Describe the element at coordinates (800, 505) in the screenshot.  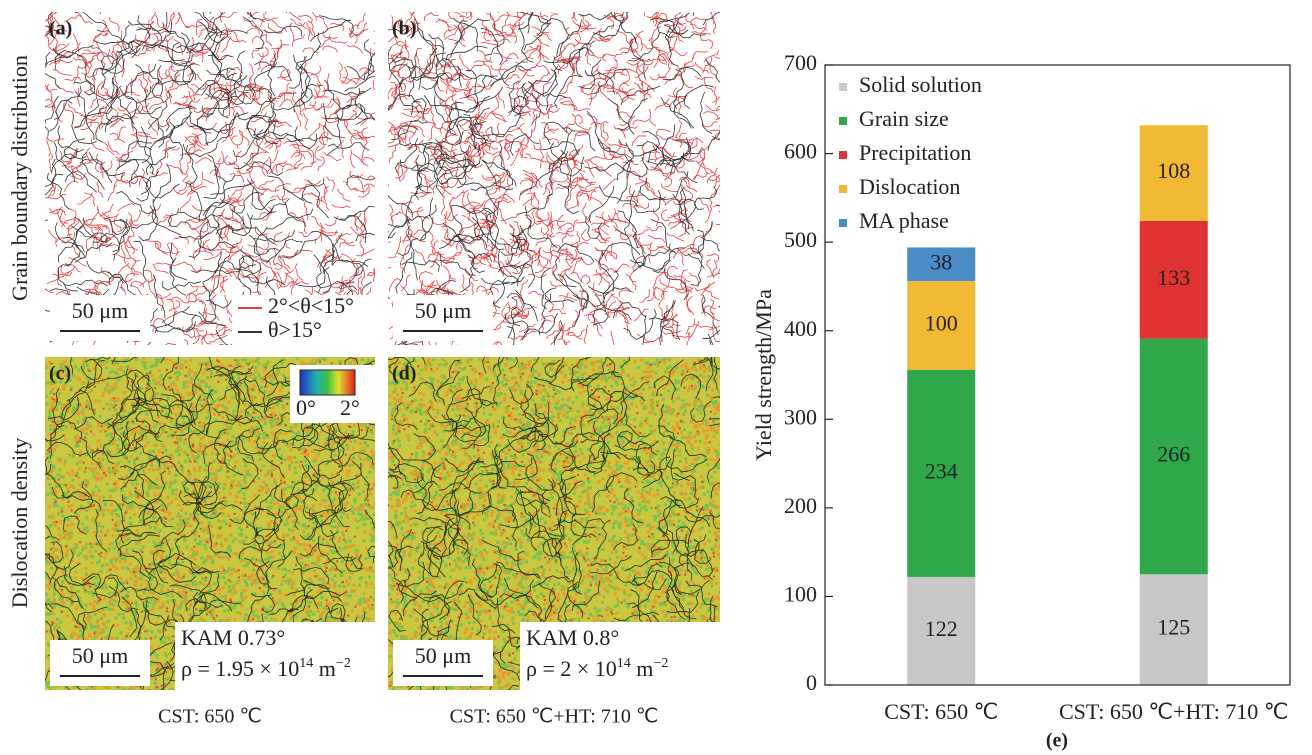
I see `y-tick-label: 200` at that location.